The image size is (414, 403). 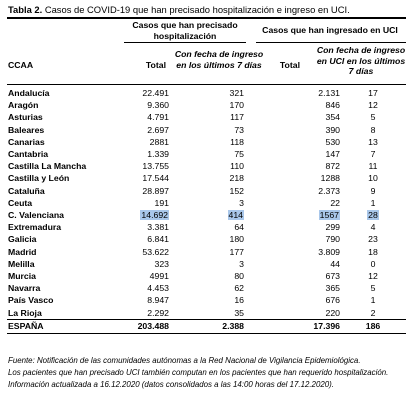 I want to click on group-underline-hospitalization, so click(x=185, y=42).